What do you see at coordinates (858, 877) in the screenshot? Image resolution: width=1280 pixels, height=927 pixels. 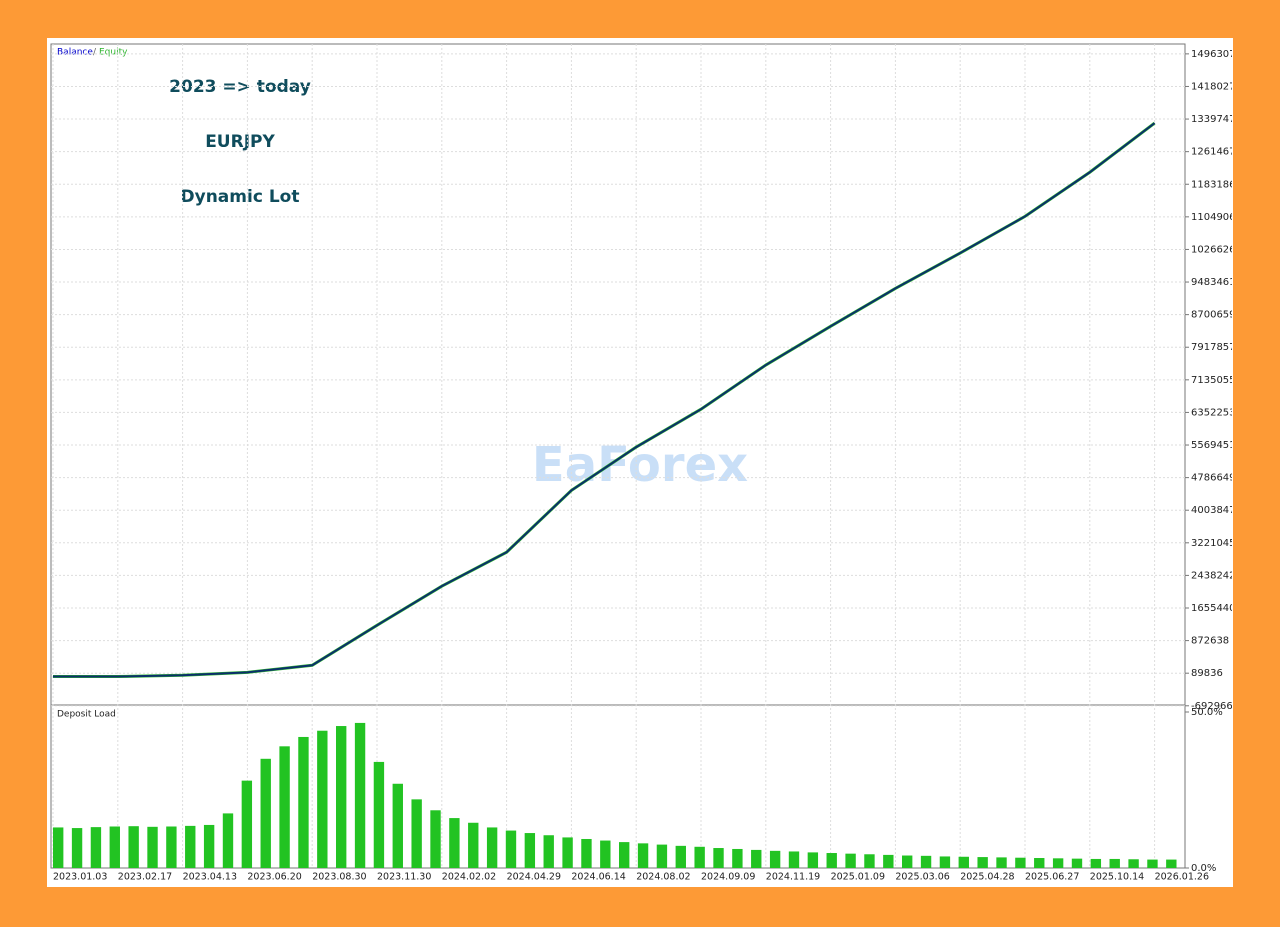 I see `x-tick-label: 2025.01.09` at bounding box center [858, 877].